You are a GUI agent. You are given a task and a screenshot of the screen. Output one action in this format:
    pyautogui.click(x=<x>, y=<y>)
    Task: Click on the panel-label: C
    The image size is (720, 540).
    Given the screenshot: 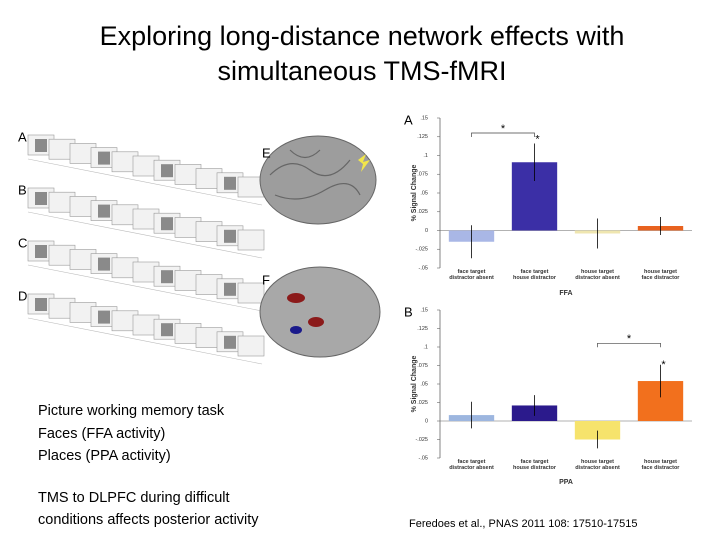 What is the action you would take?
    pyautogui.click(x=22, y=242)
    